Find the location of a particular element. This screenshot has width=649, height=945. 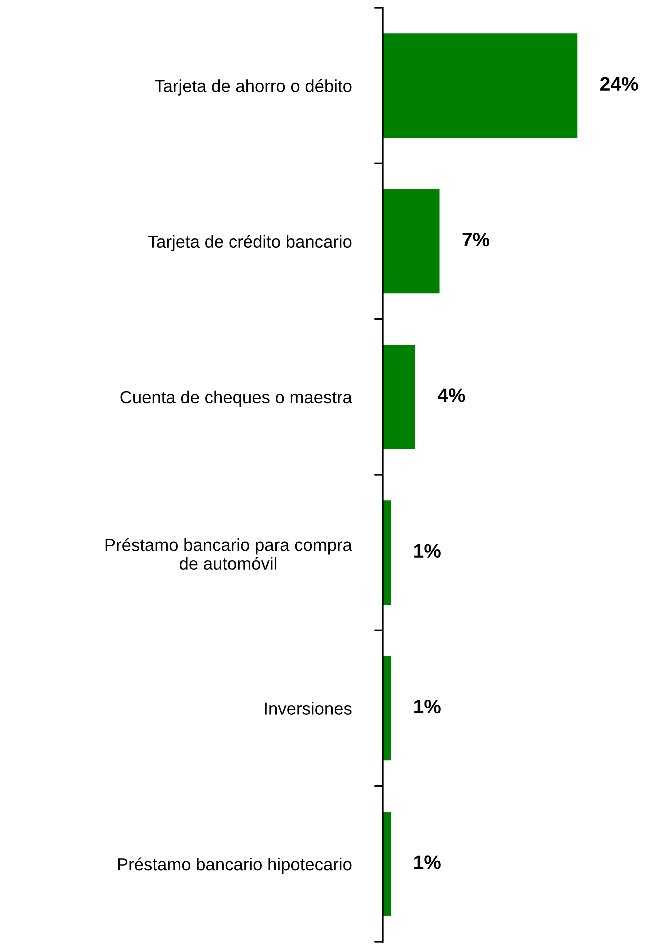

y-tick-label: Inversiones is located at coordinates (308, 708).